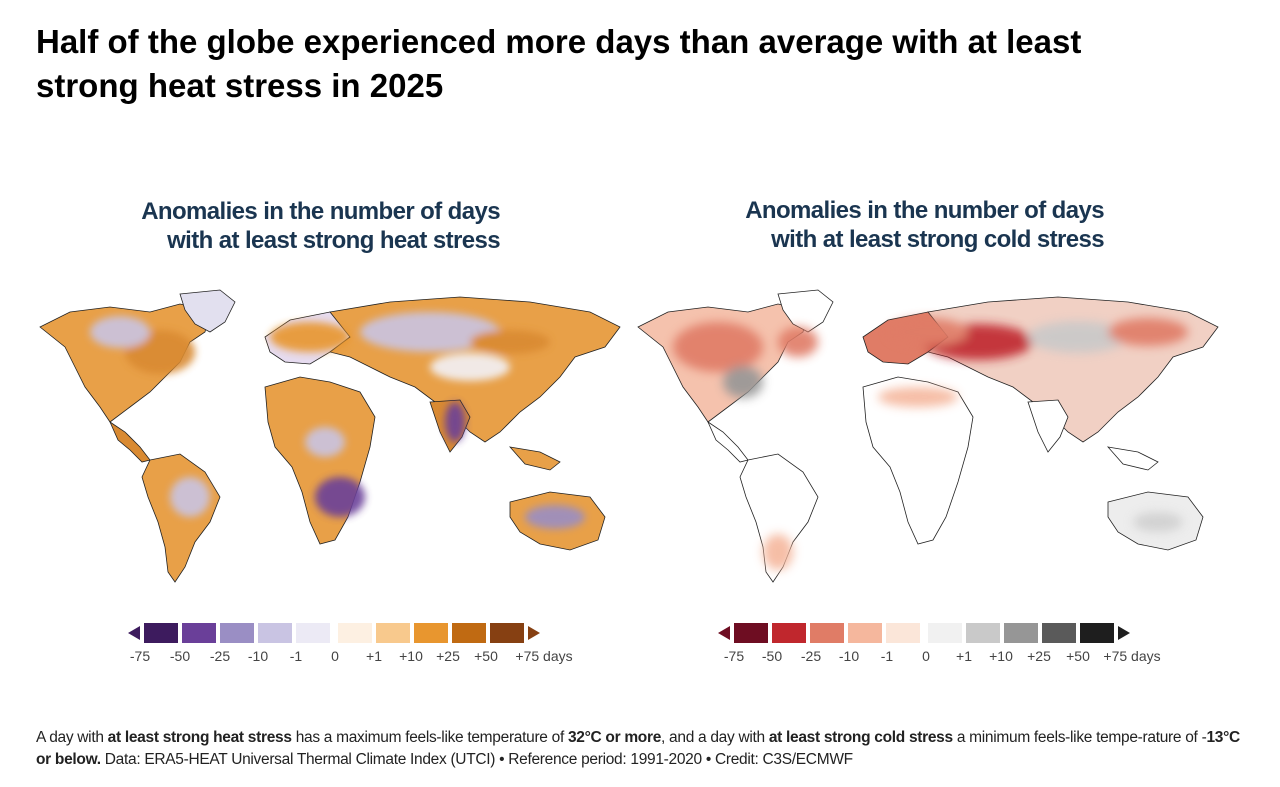 The width and height of the screenshot is (1280, 787). Describe the element at coordinates (926, 633) in the screenshot. I see `cold-legend-bar` at that location.